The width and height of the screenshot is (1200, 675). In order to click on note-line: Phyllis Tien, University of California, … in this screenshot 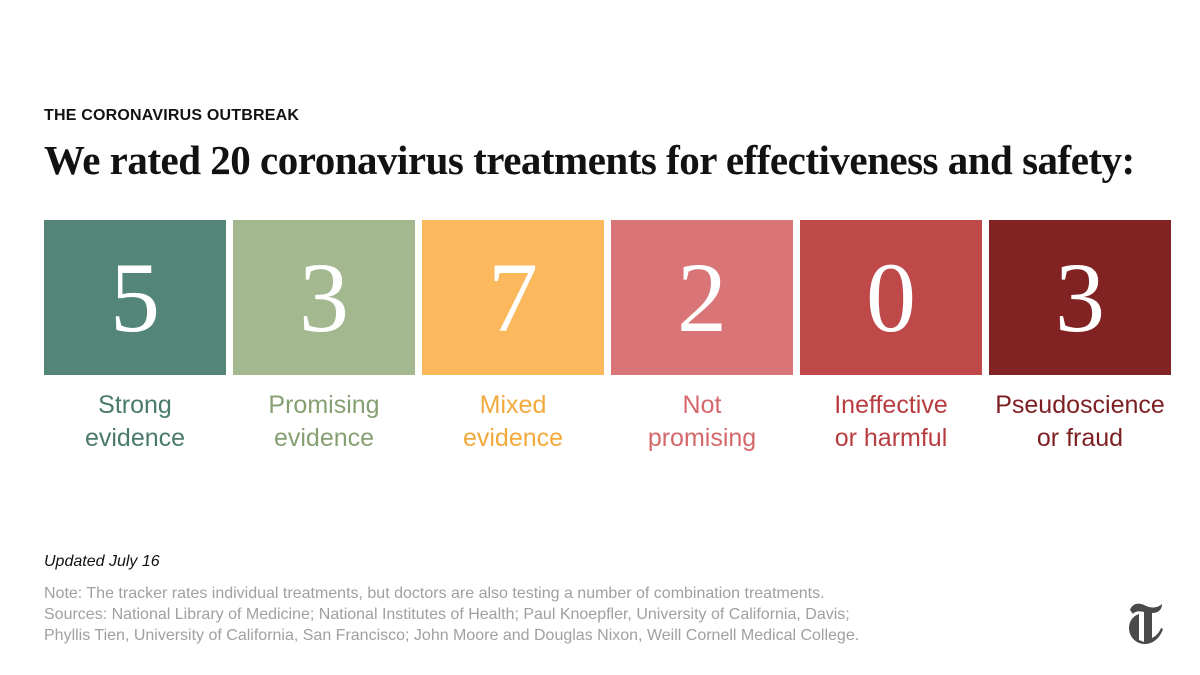, I will do `click(452, 635)`.